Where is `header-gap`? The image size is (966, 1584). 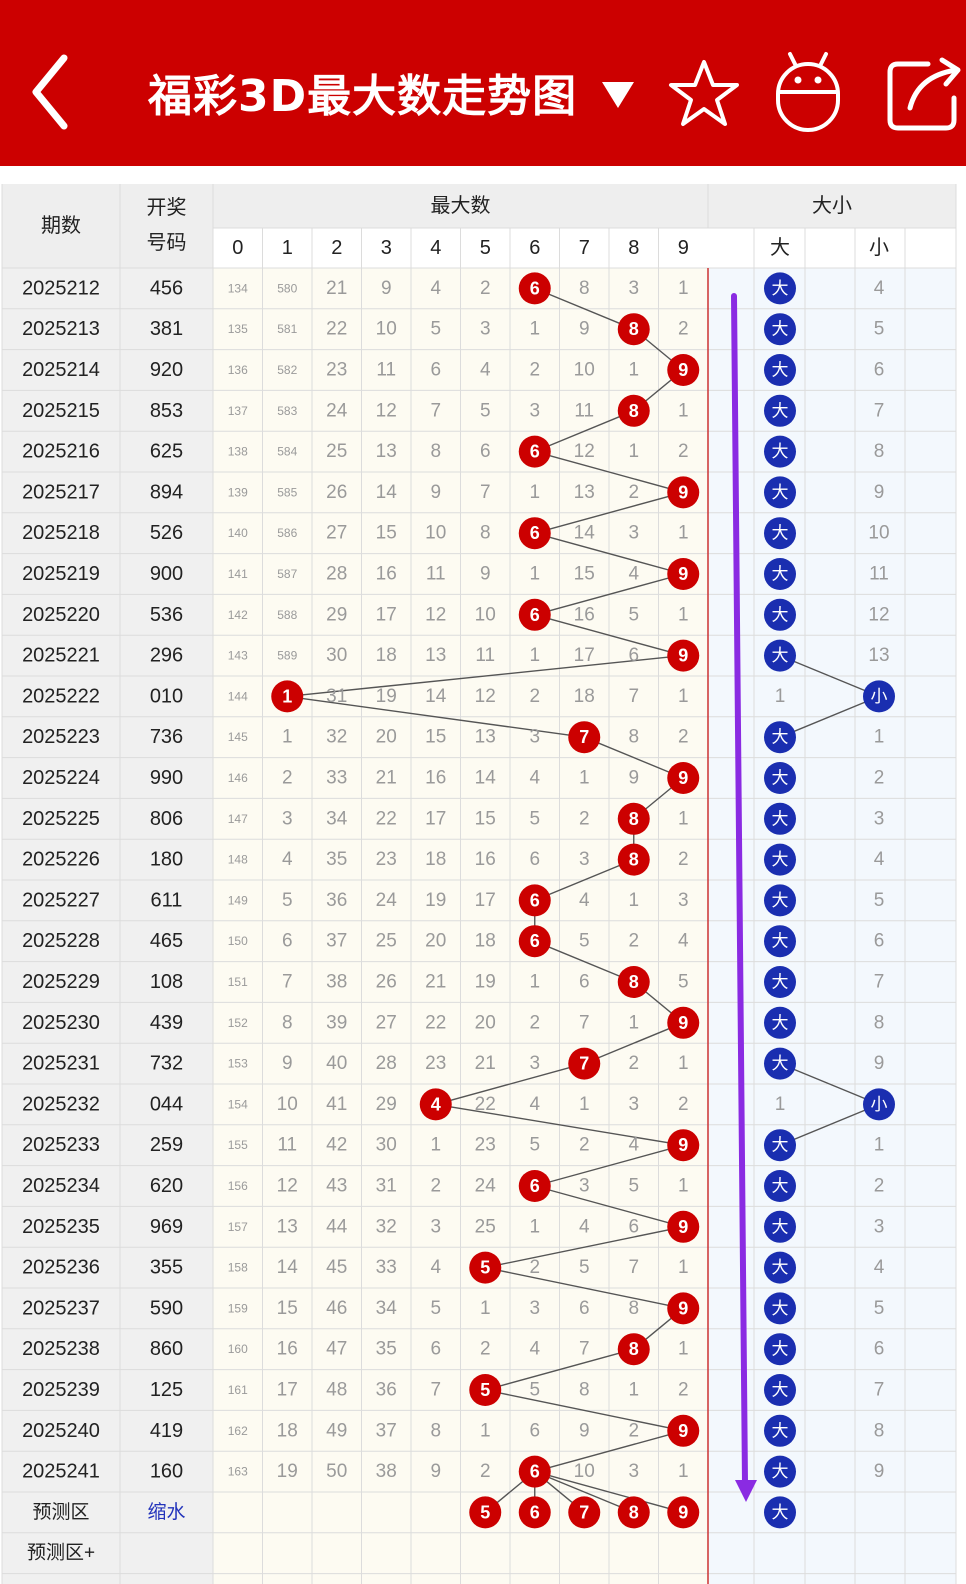 header-gap is located at coordinates (483, 175).